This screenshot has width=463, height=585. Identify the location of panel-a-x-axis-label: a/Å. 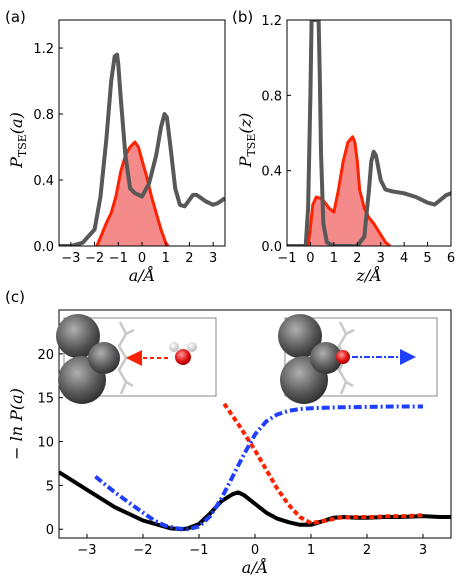
(142, 275).